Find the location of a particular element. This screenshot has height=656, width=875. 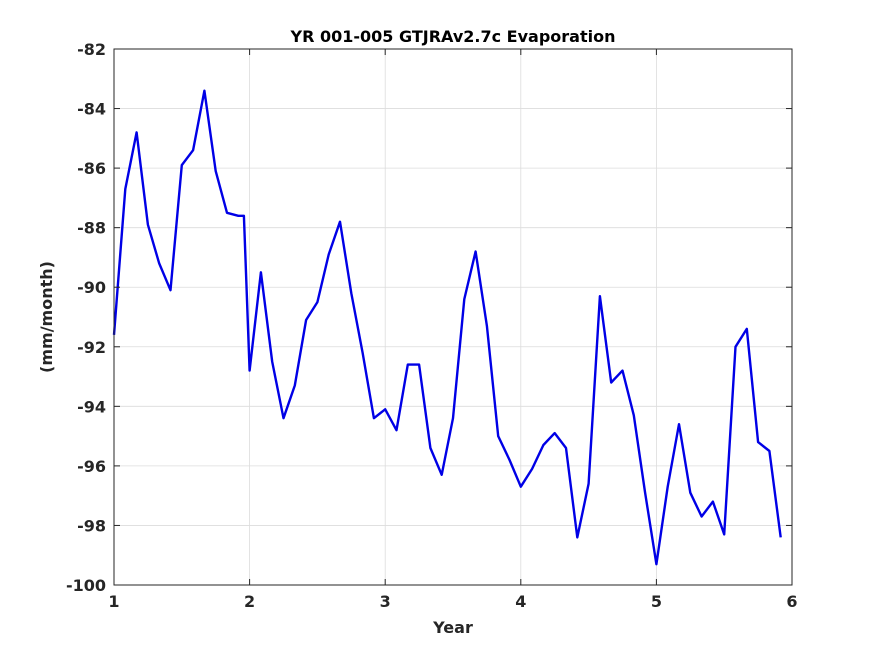

y-tick-label: -82 is located at coordinates (91, 49).